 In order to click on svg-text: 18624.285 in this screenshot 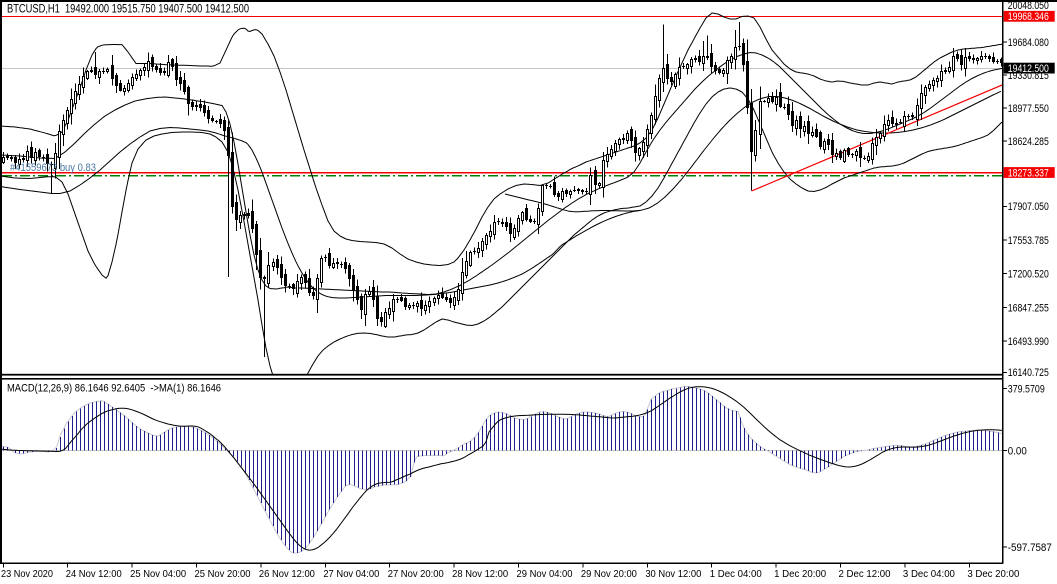, I will do `click(1028, 142)`.